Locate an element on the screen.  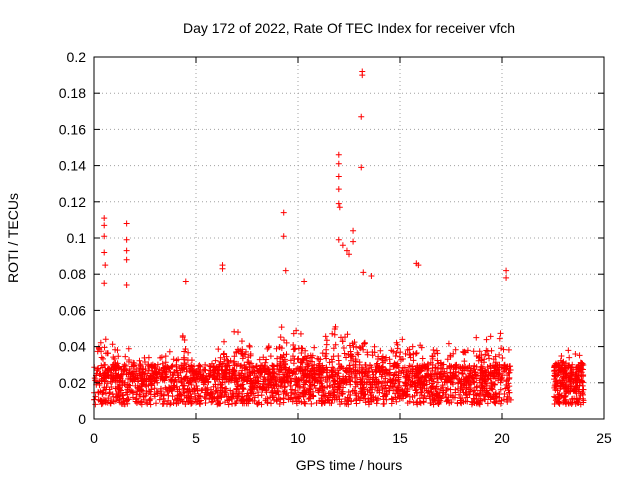
x-tick-label: 5 is located at coordinates (196, 438).